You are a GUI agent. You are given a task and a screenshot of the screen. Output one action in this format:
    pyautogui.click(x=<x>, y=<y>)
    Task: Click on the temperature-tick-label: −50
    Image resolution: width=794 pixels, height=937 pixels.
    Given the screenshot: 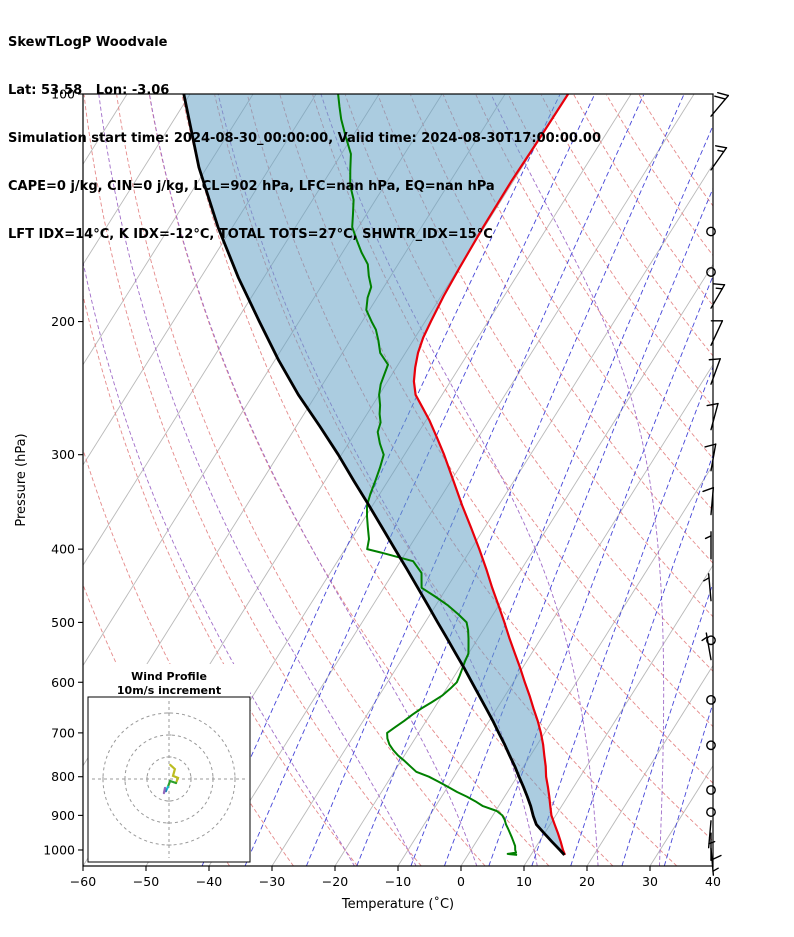 What is the action you would take?
    pyautogui.click(x=146, y=881)
    